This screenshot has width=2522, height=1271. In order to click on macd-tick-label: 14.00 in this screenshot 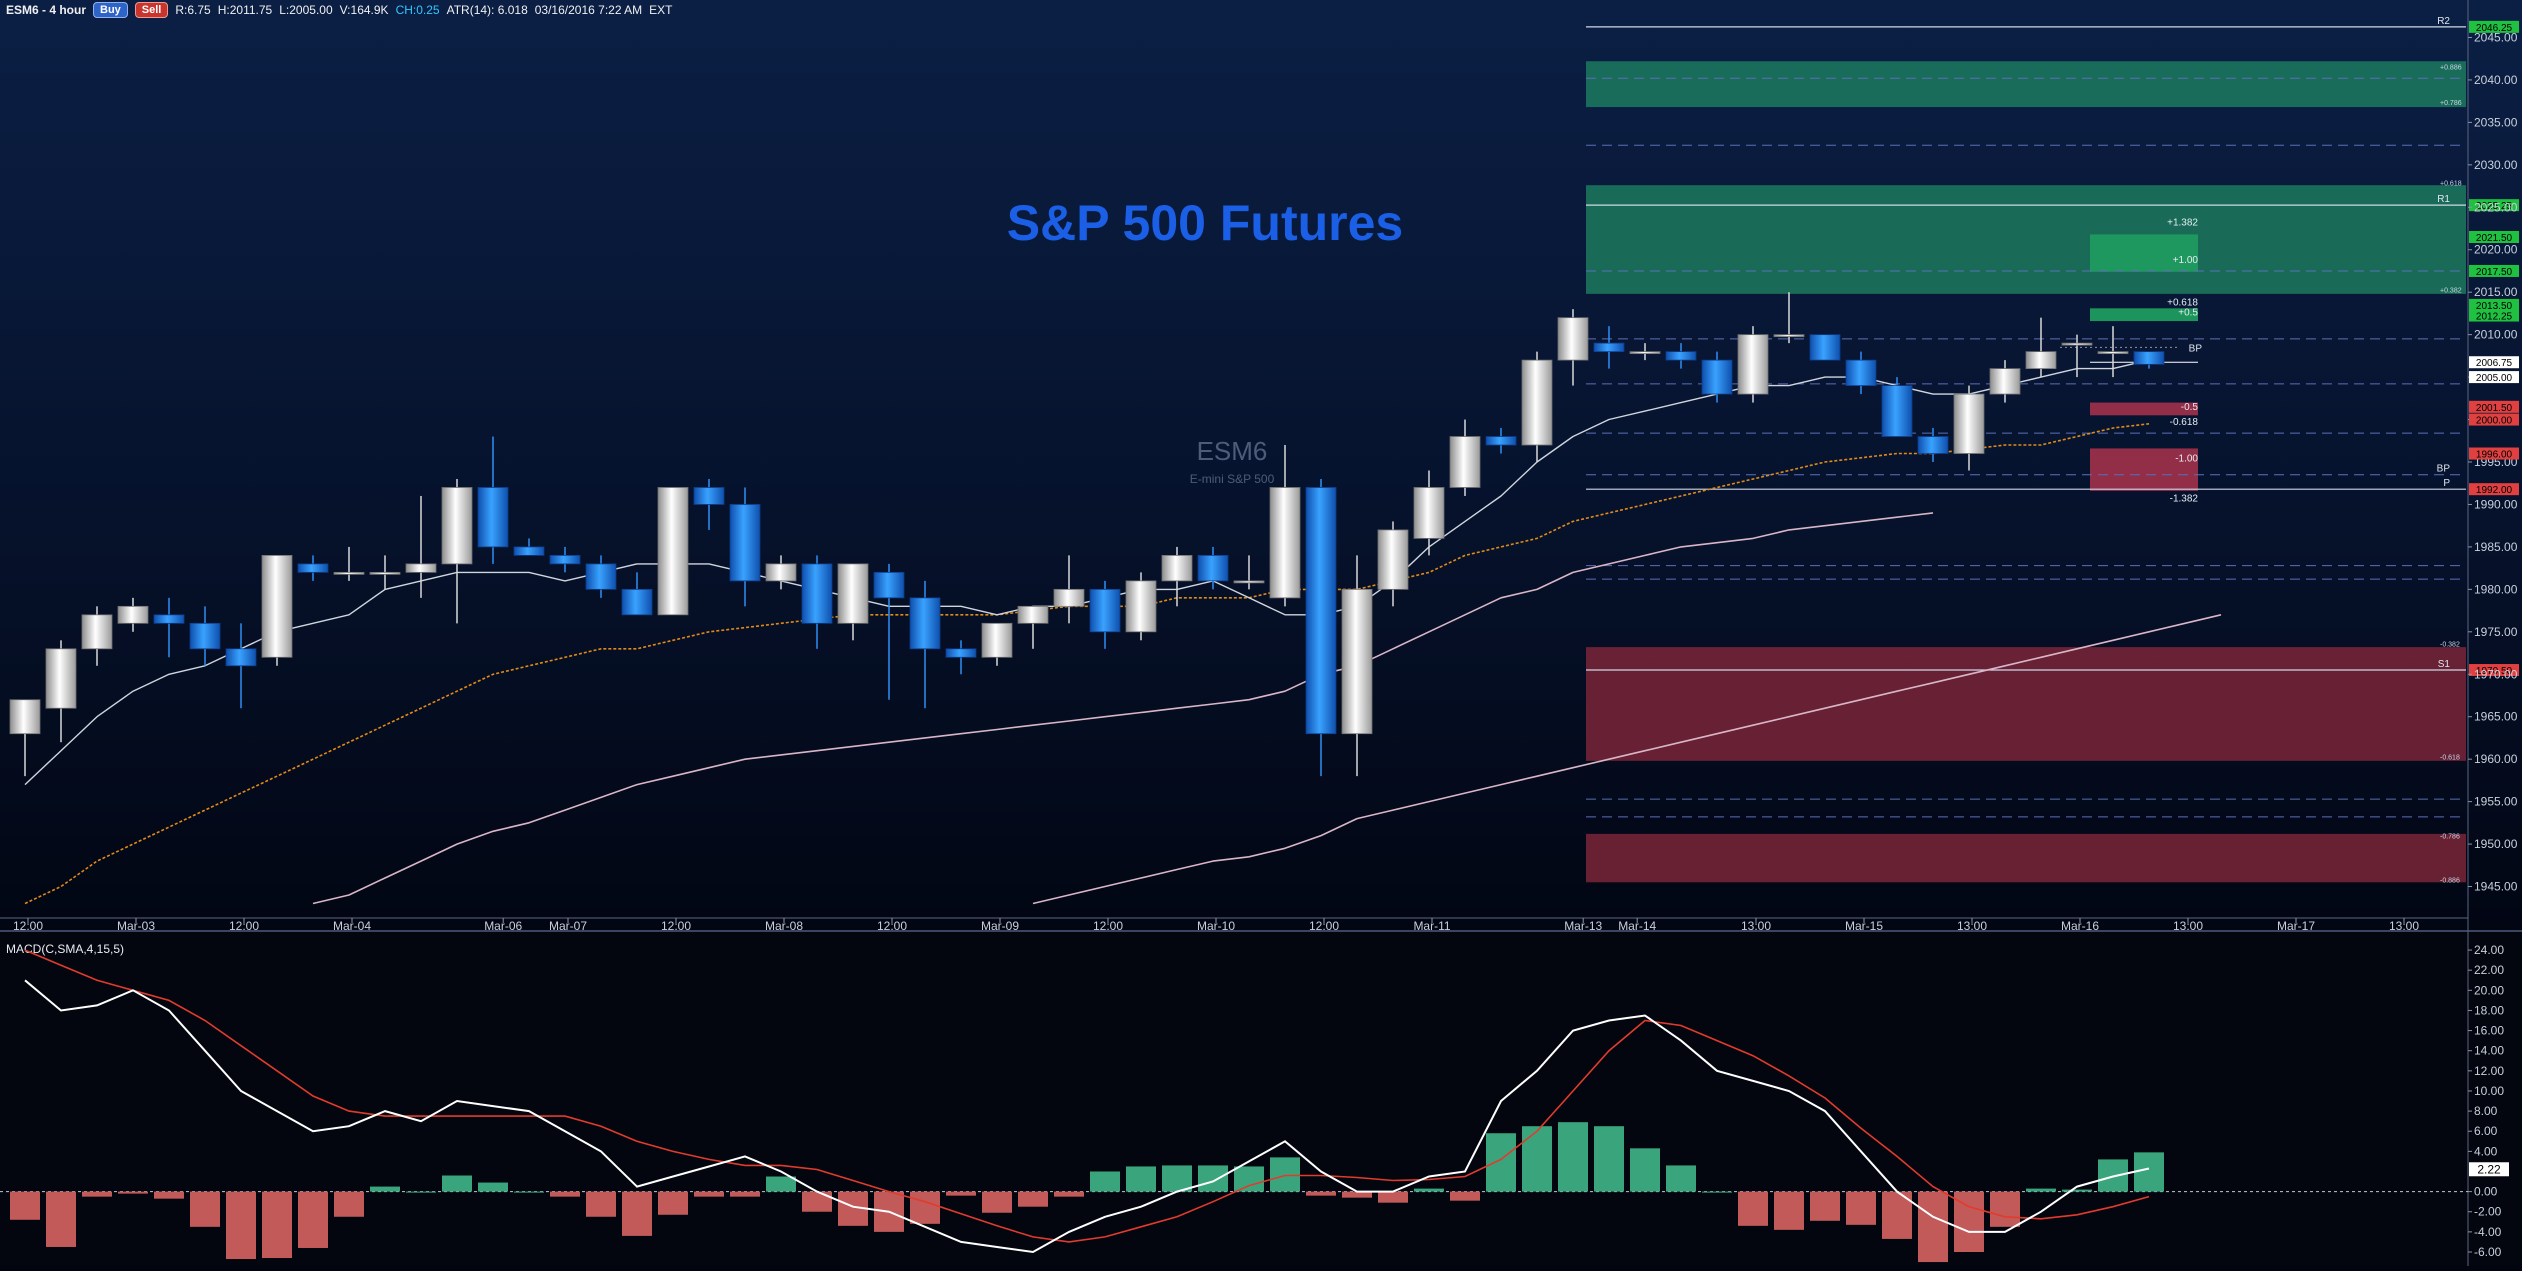, I will do `click(2489, 1051)`.